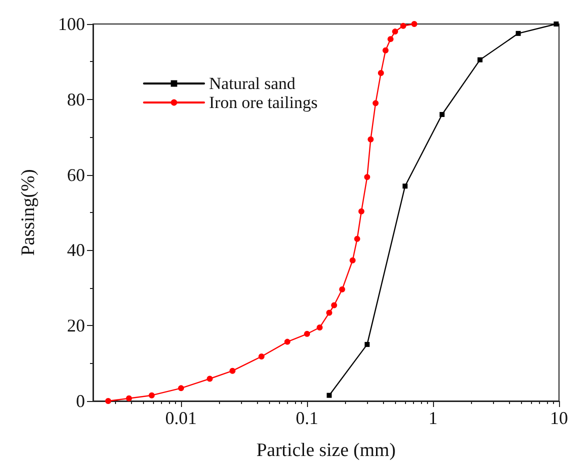 This screenshot has width=581, height=473. What do you see at coordinates (307, 418) in the screenshot?
I see `x-tick-label: 0.1` at bounding box center [307, 418].